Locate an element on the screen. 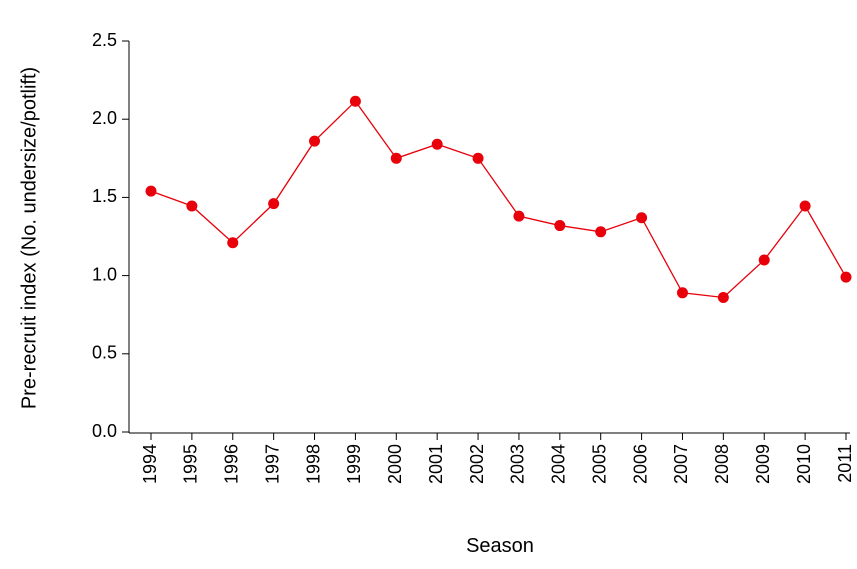 The height and width of the screenshot is (569, 857). y-tick-label: 2.5 is located at coordinates (104, 40).